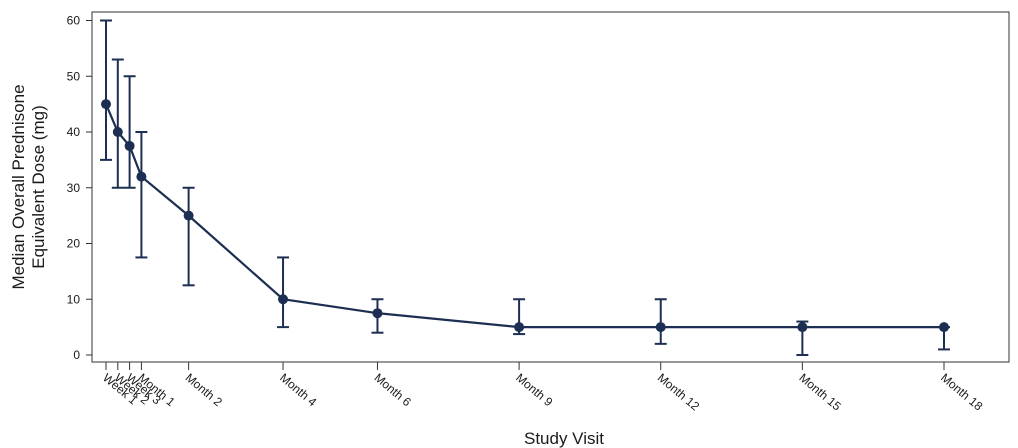  Describe the element at coordinates (564, 438) in the screenshot. I see `x-axis-label: Study Visit` at that location.